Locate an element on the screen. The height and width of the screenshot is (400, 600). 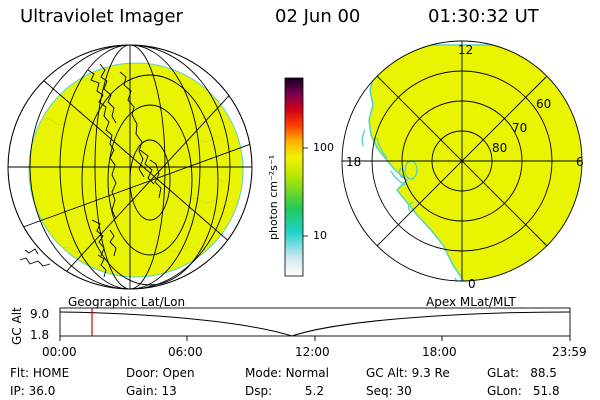
time-tick-2359: 23:59 is located at coordinates (569, 352).